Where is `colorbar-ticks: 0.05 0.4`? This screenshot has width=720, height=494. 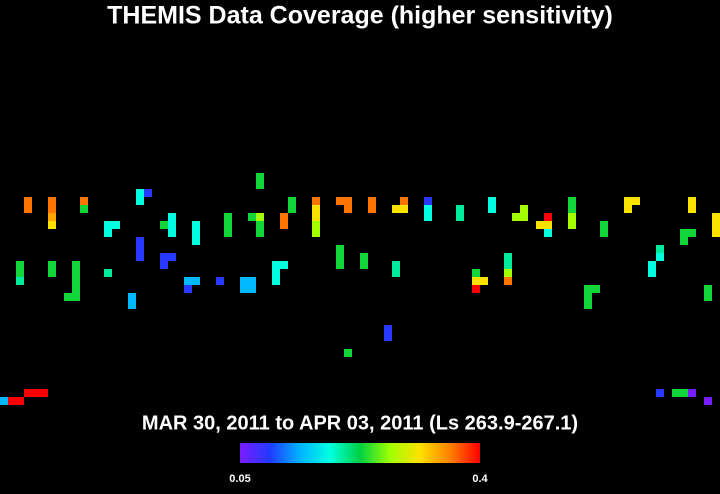
colorbar-ticks: 0.05 0.4 is located at coordinates (359, 474).